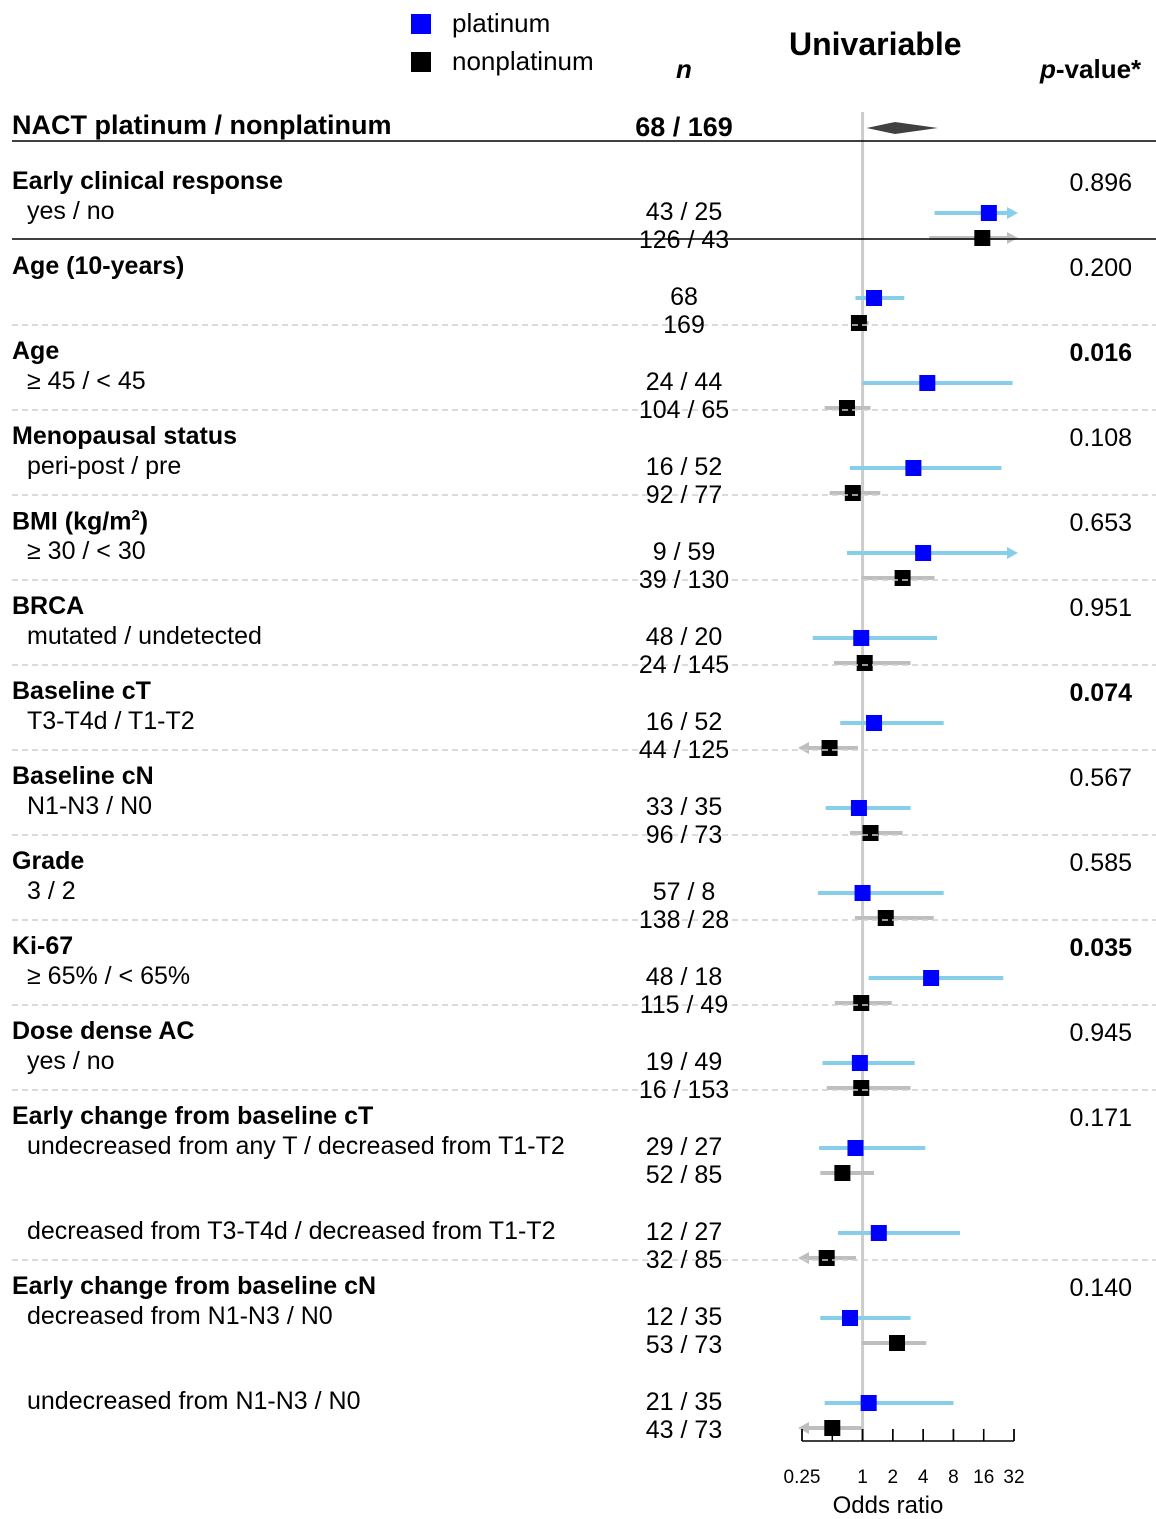  Describe the element at coordinates (684, 467) in the screenshot. I see `n-platinum-3-0: 16 / 52` at that location.